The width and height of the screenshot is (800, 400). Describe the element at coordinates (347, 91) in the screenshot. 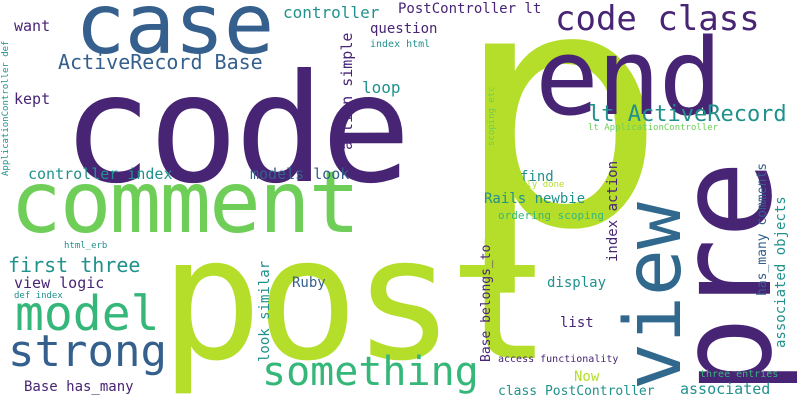

I see `word-action-simple: action simple` at that location.